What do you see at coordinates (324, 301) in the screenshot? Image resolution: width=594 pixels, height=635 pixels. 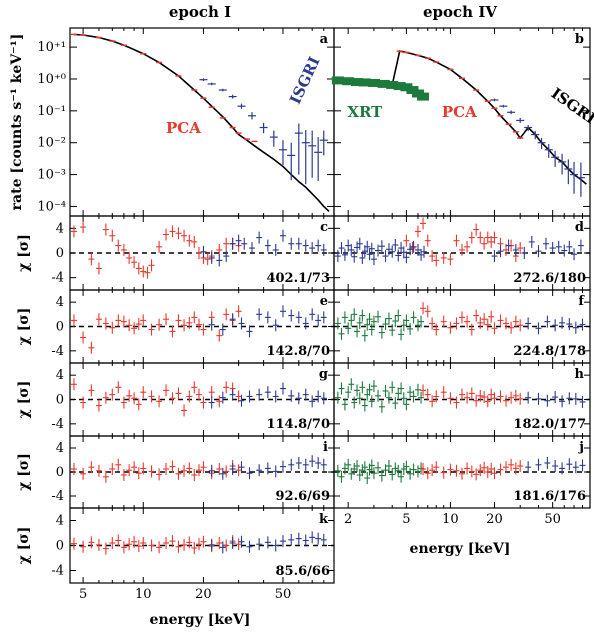 I see `panel-label-e: e` at bounding box center [324, 301].